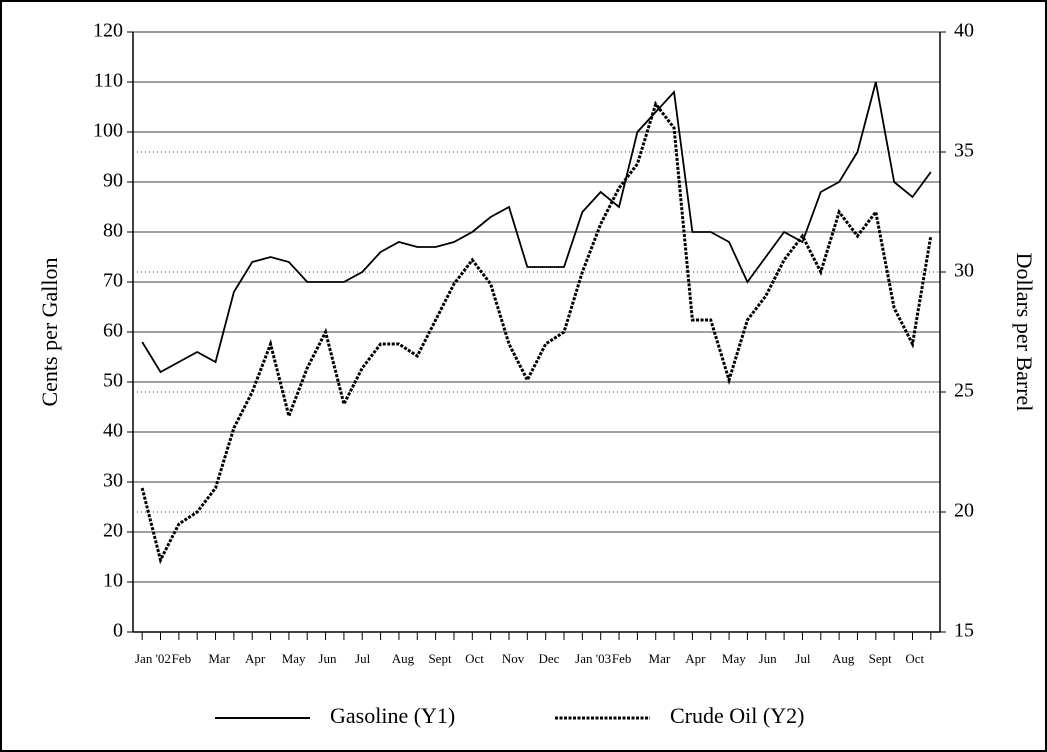  Describe the element at coordinates (113, 481) in the screenshot. I see `y-tick-label: 30` at that location.